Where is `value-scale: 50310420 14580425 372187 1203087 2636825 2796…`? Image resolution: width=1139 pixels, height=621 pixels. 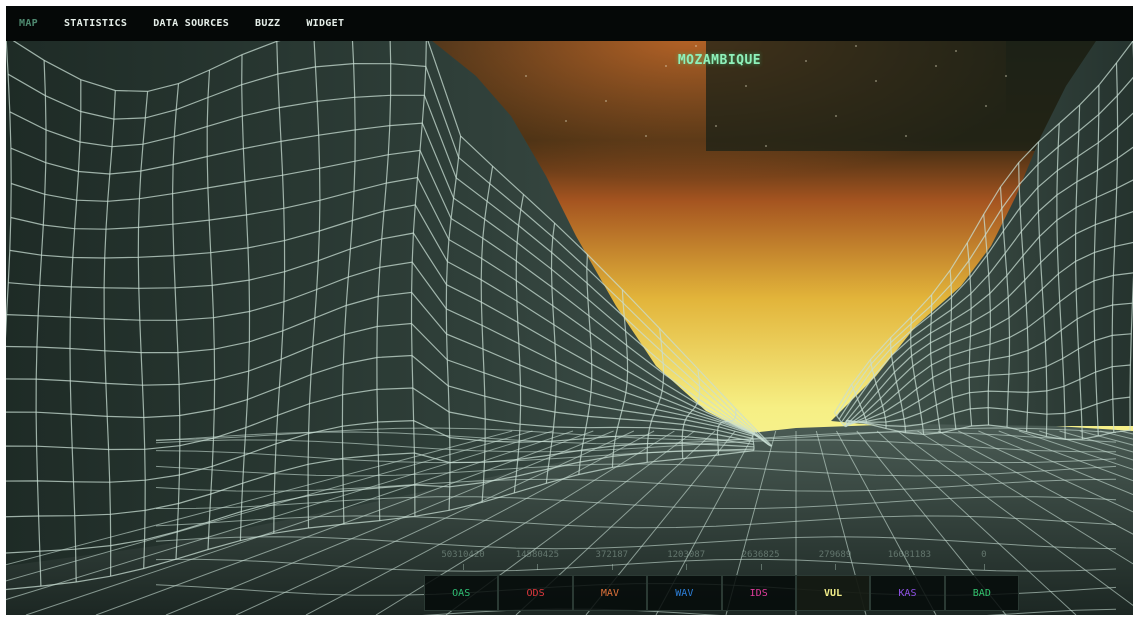 value-scale: 50310420 14580425 372187 1203087 2636825 2796… is located at coordinates (723, 560).